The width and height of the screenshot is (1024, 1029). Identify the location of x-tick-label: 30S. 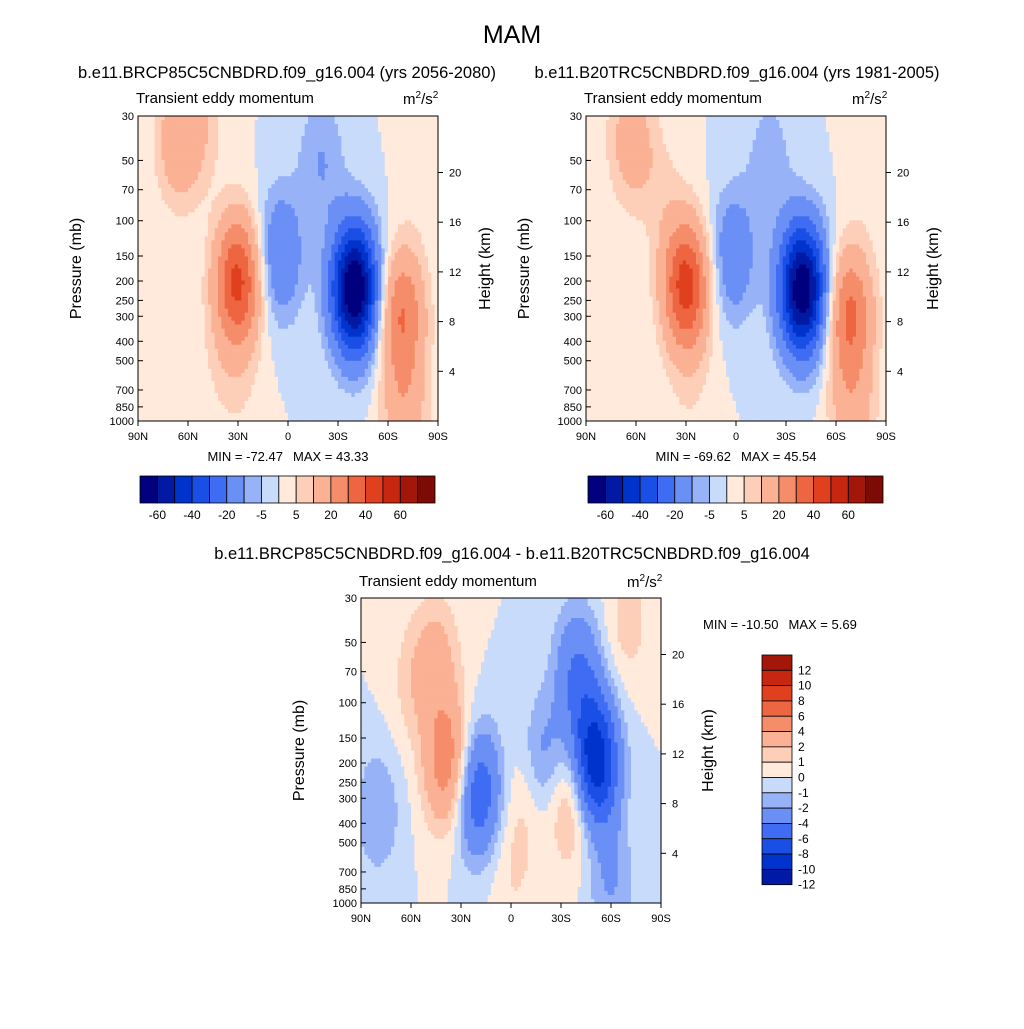
(786, 437).